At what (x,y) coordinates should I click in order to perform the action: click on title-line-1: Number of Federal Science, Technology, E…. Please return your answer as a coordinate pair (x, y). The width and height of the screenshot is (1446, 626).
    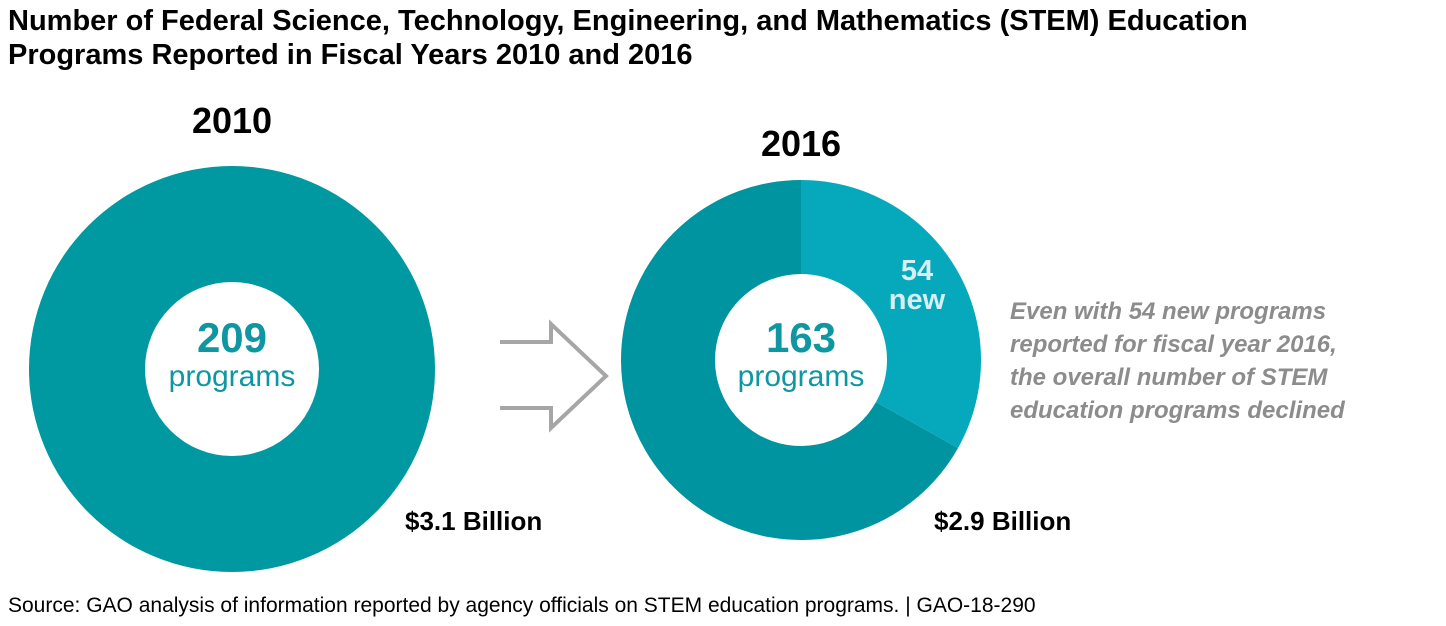
    Looking at the image, I should click on (628, 21).